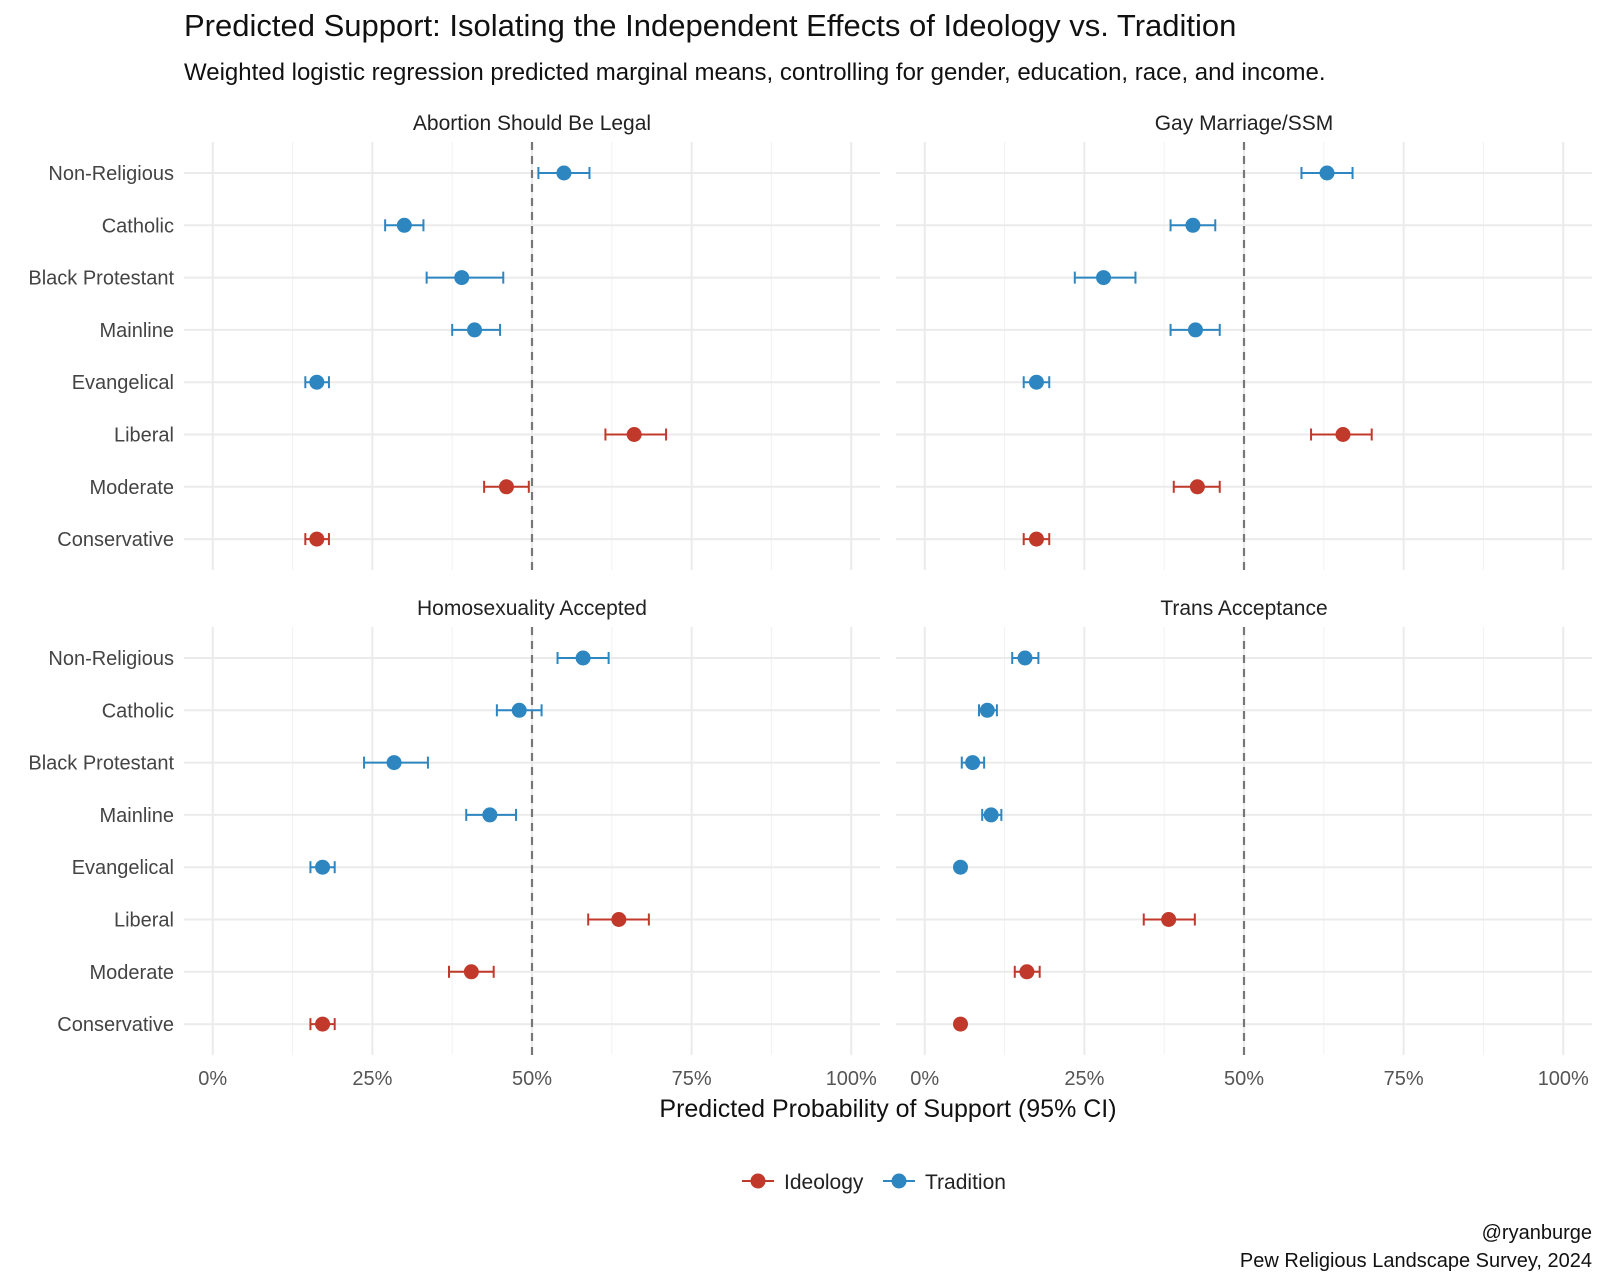 Image resolution: width=1600 pixels, height=1280 pixels. What do you see at coordinates (824, 1182) in the screenshot?
I see `legend-label: Ideology` at bounding box center [824, 1182].